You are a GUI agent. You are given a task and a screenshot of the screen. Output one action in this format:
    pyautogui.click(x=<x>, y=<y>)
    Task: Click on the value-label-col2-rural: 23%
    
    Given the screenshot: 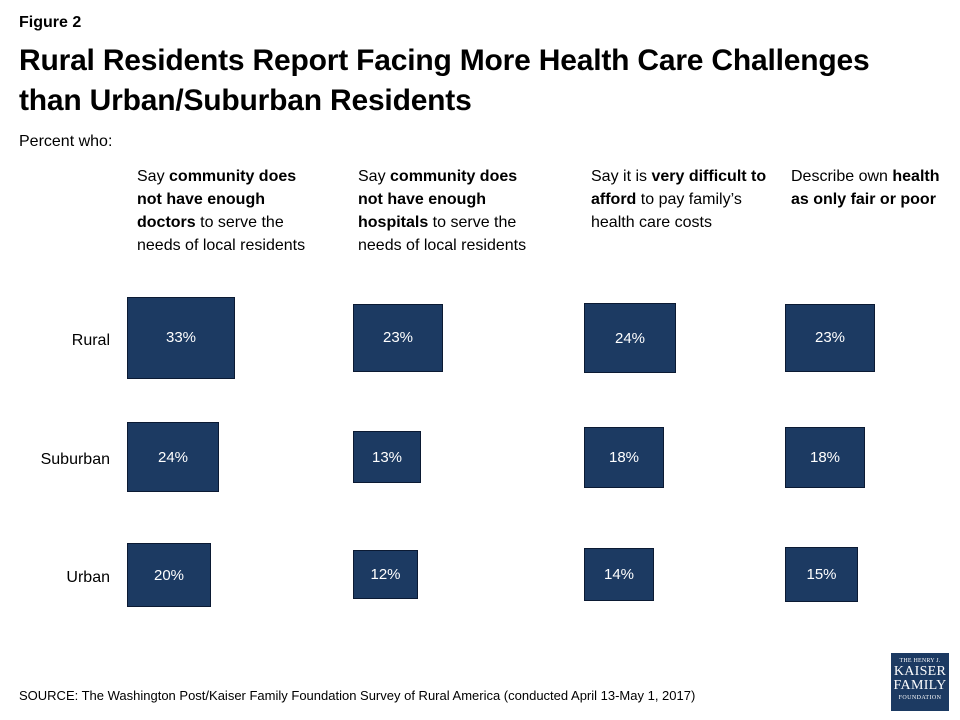 What is the action you would take?
    pyautogui.click(x=398, y=338)
    